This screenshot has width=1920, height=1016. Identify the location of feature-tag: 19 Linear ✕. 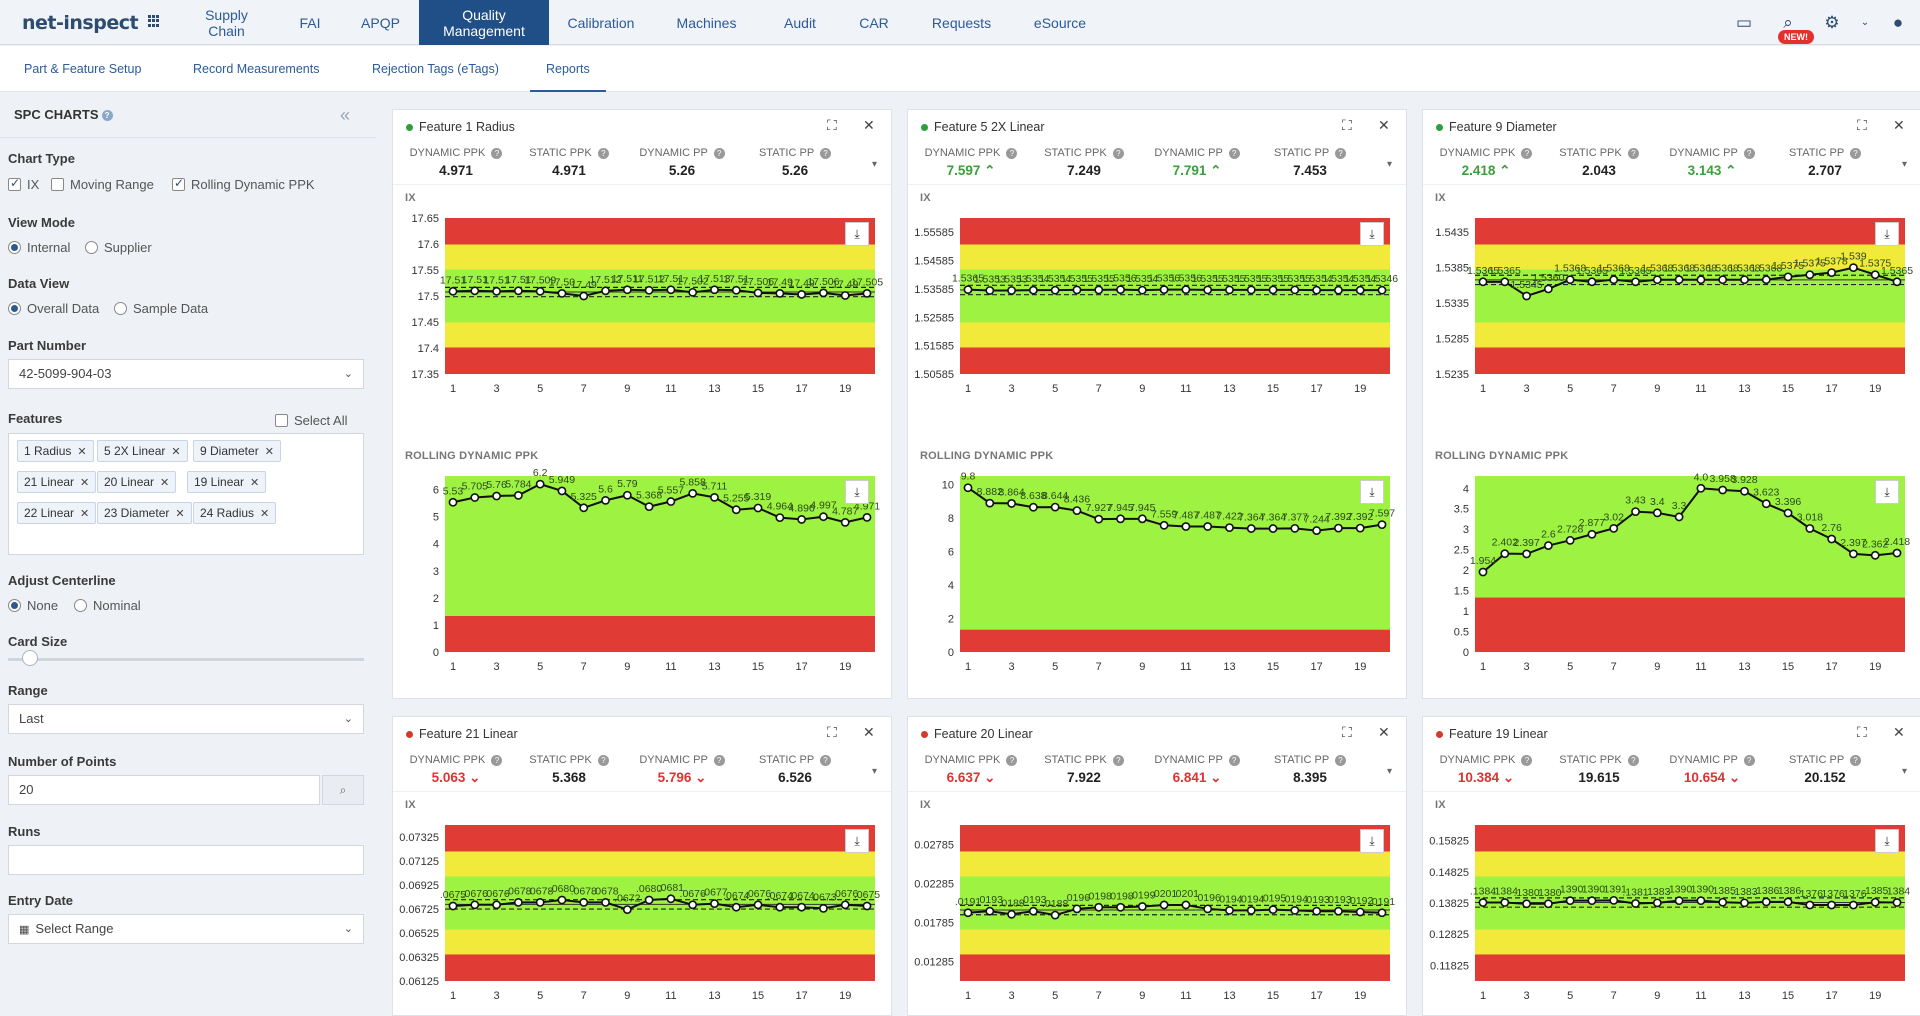
(227, 482).